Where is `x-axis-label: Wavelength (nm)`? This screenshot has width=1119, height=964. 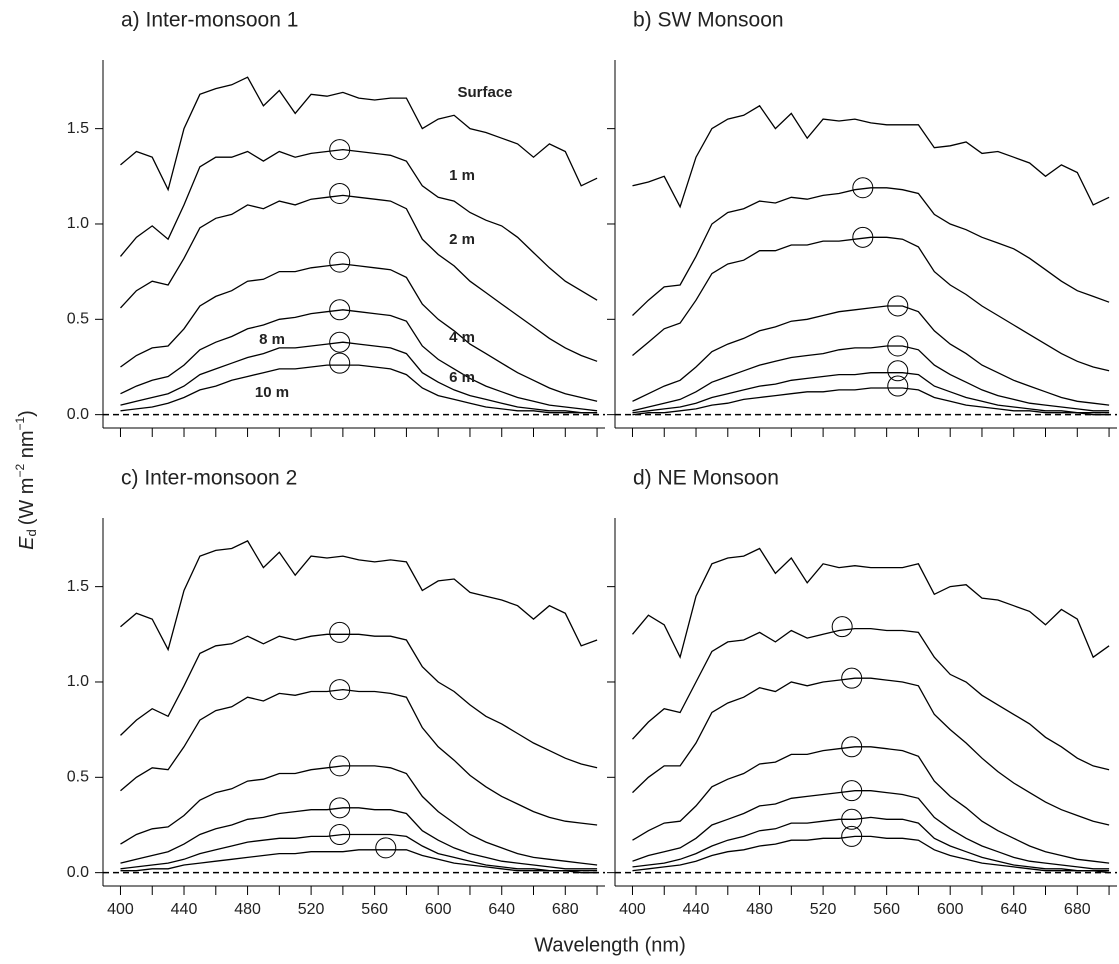 x-axis-label: Wavelength (nm) is located at coordinates (610, 945).